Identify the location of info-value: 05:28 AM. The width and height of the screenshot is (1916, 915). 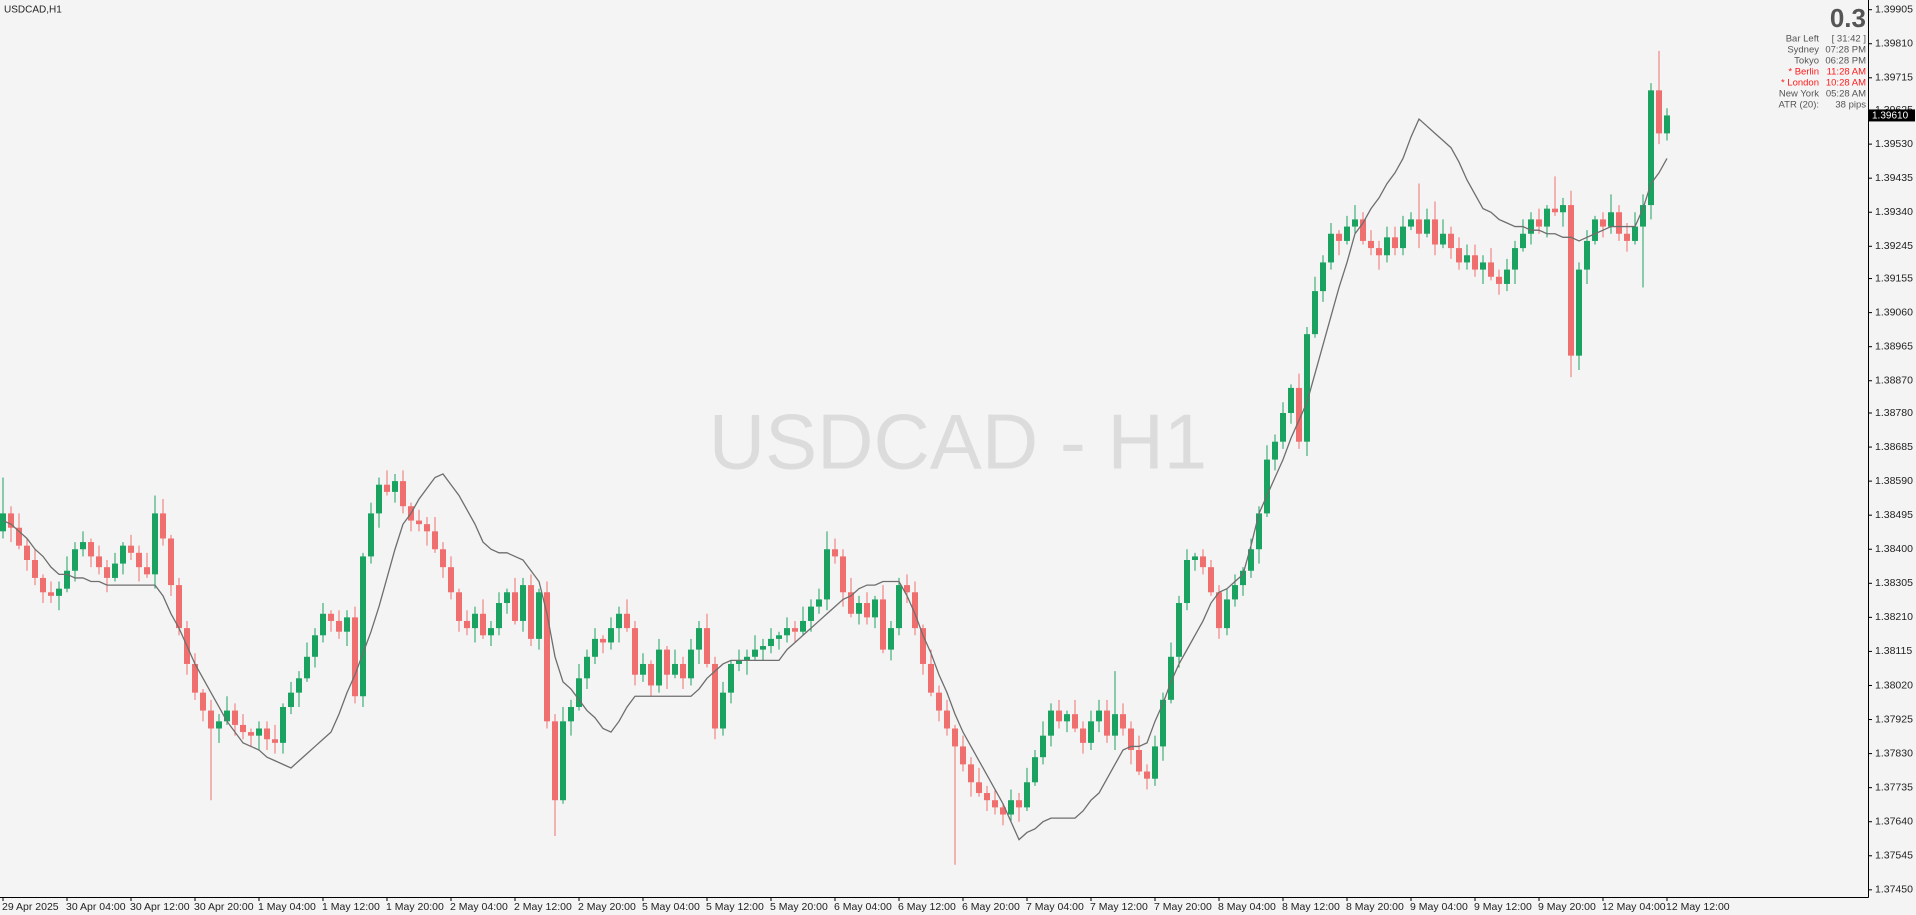
(1846, 94).